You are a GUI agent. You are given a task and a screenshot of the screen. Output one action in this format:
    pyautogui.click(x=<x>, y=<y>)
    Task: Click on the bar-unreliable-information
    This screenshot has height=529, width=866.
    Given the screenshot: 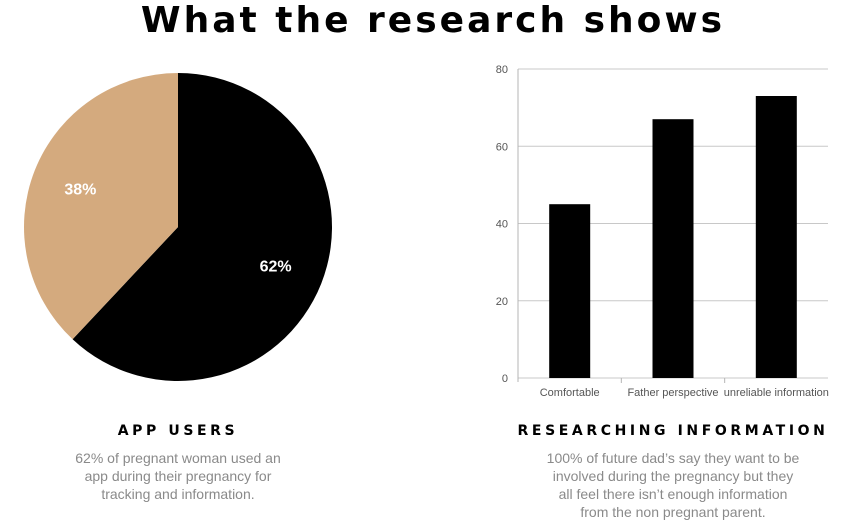 What is the action you would take?
    pyautogui.click(x=776, y=237)
    